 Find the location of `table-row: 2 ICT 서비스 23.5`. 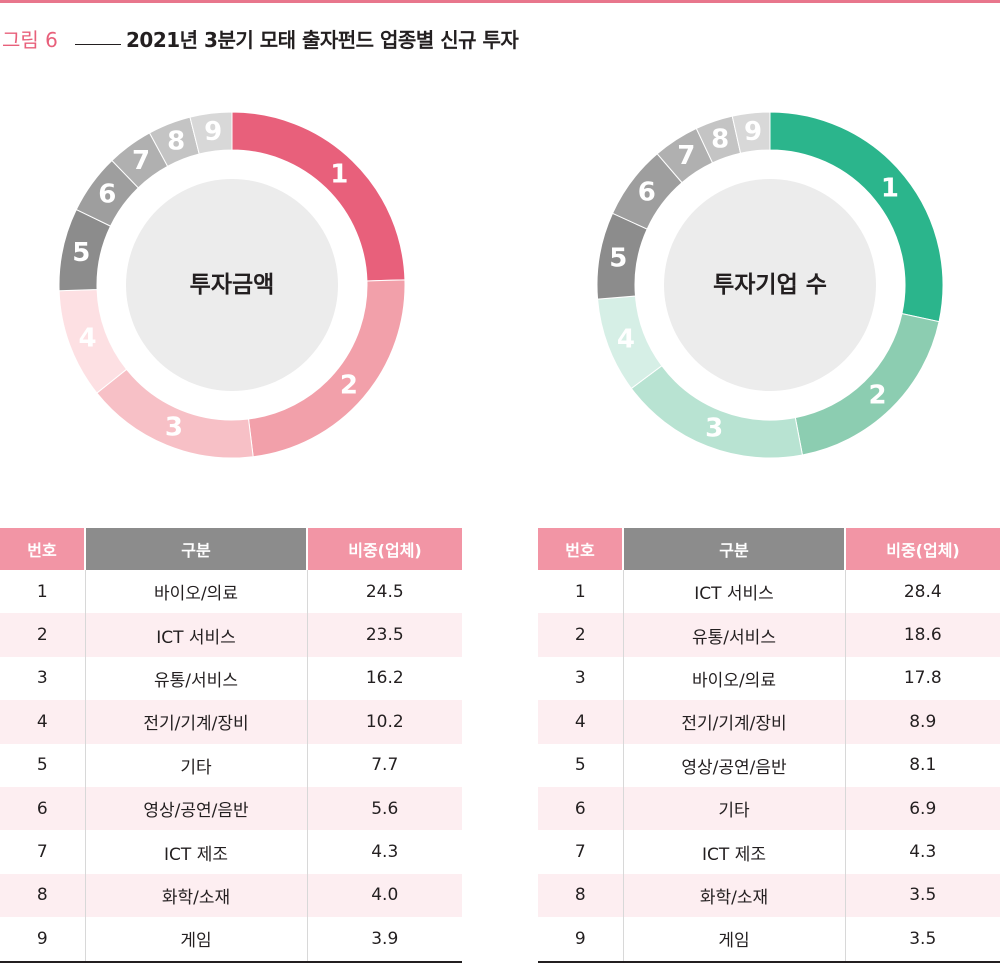

table-row: 2 ICT 서비스 23.5 is located at coordinates (231, 635).